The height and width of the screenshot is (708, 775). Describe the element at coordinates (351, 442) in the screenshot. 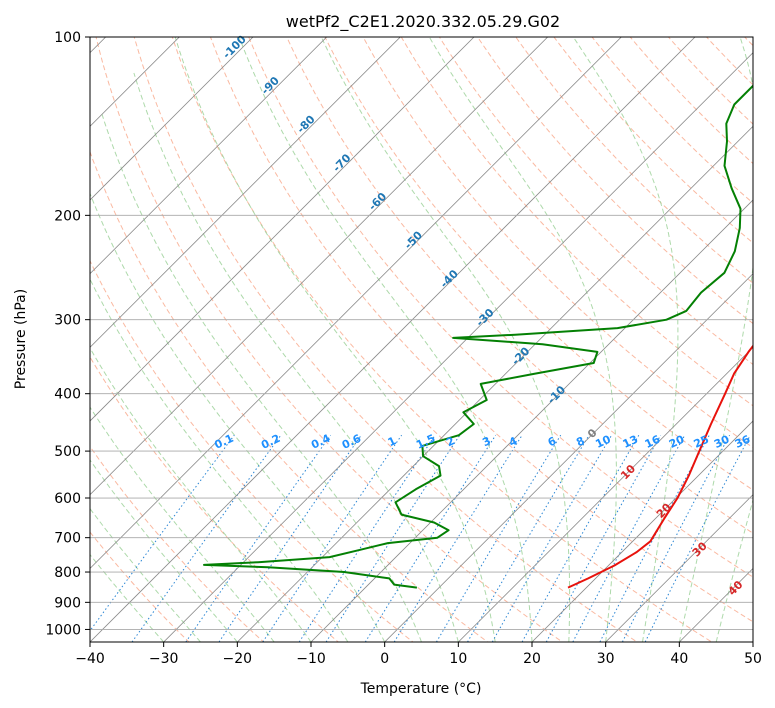

I see `mixing-ratio-label: 0.6` at that location.